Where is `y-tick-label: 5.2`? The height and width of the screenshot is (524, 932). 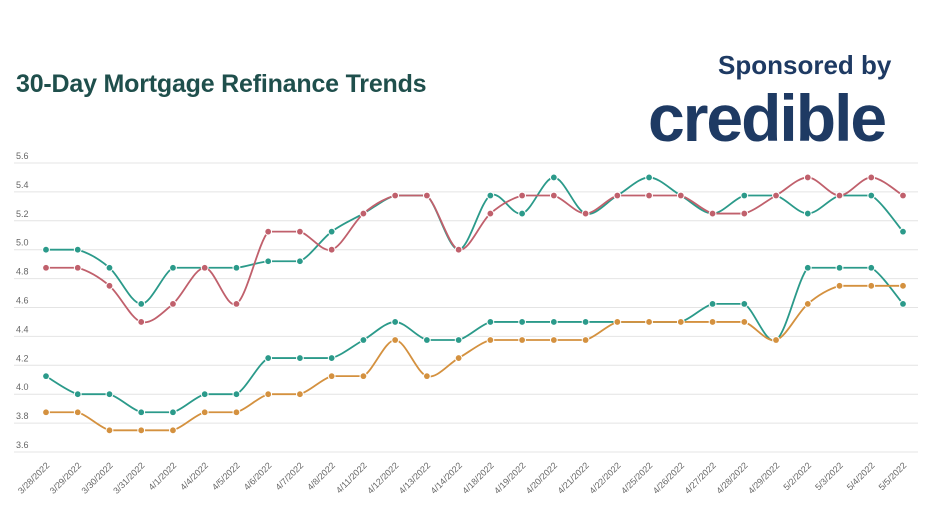 y-tick-label: 5.2 is located at coordinates (22, 214).